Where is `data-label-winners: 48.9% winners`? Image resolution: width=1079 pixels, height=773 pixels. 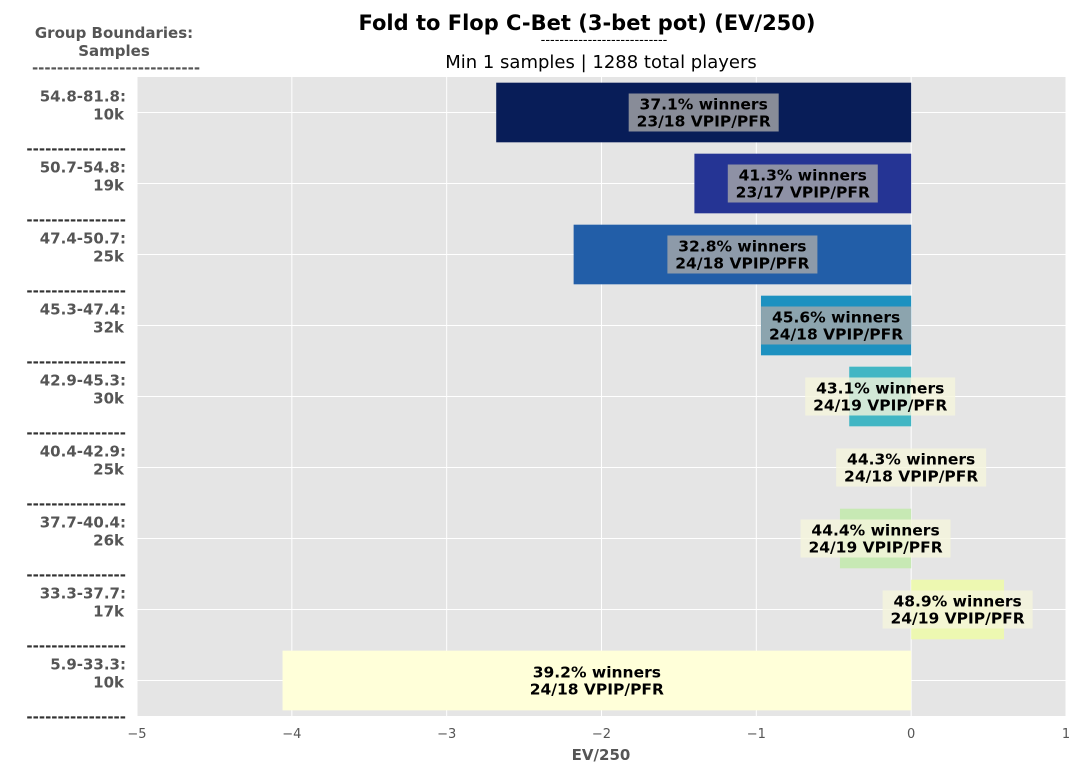 data-label-winners: 48.9% winners is located at coordinates (957, 602).